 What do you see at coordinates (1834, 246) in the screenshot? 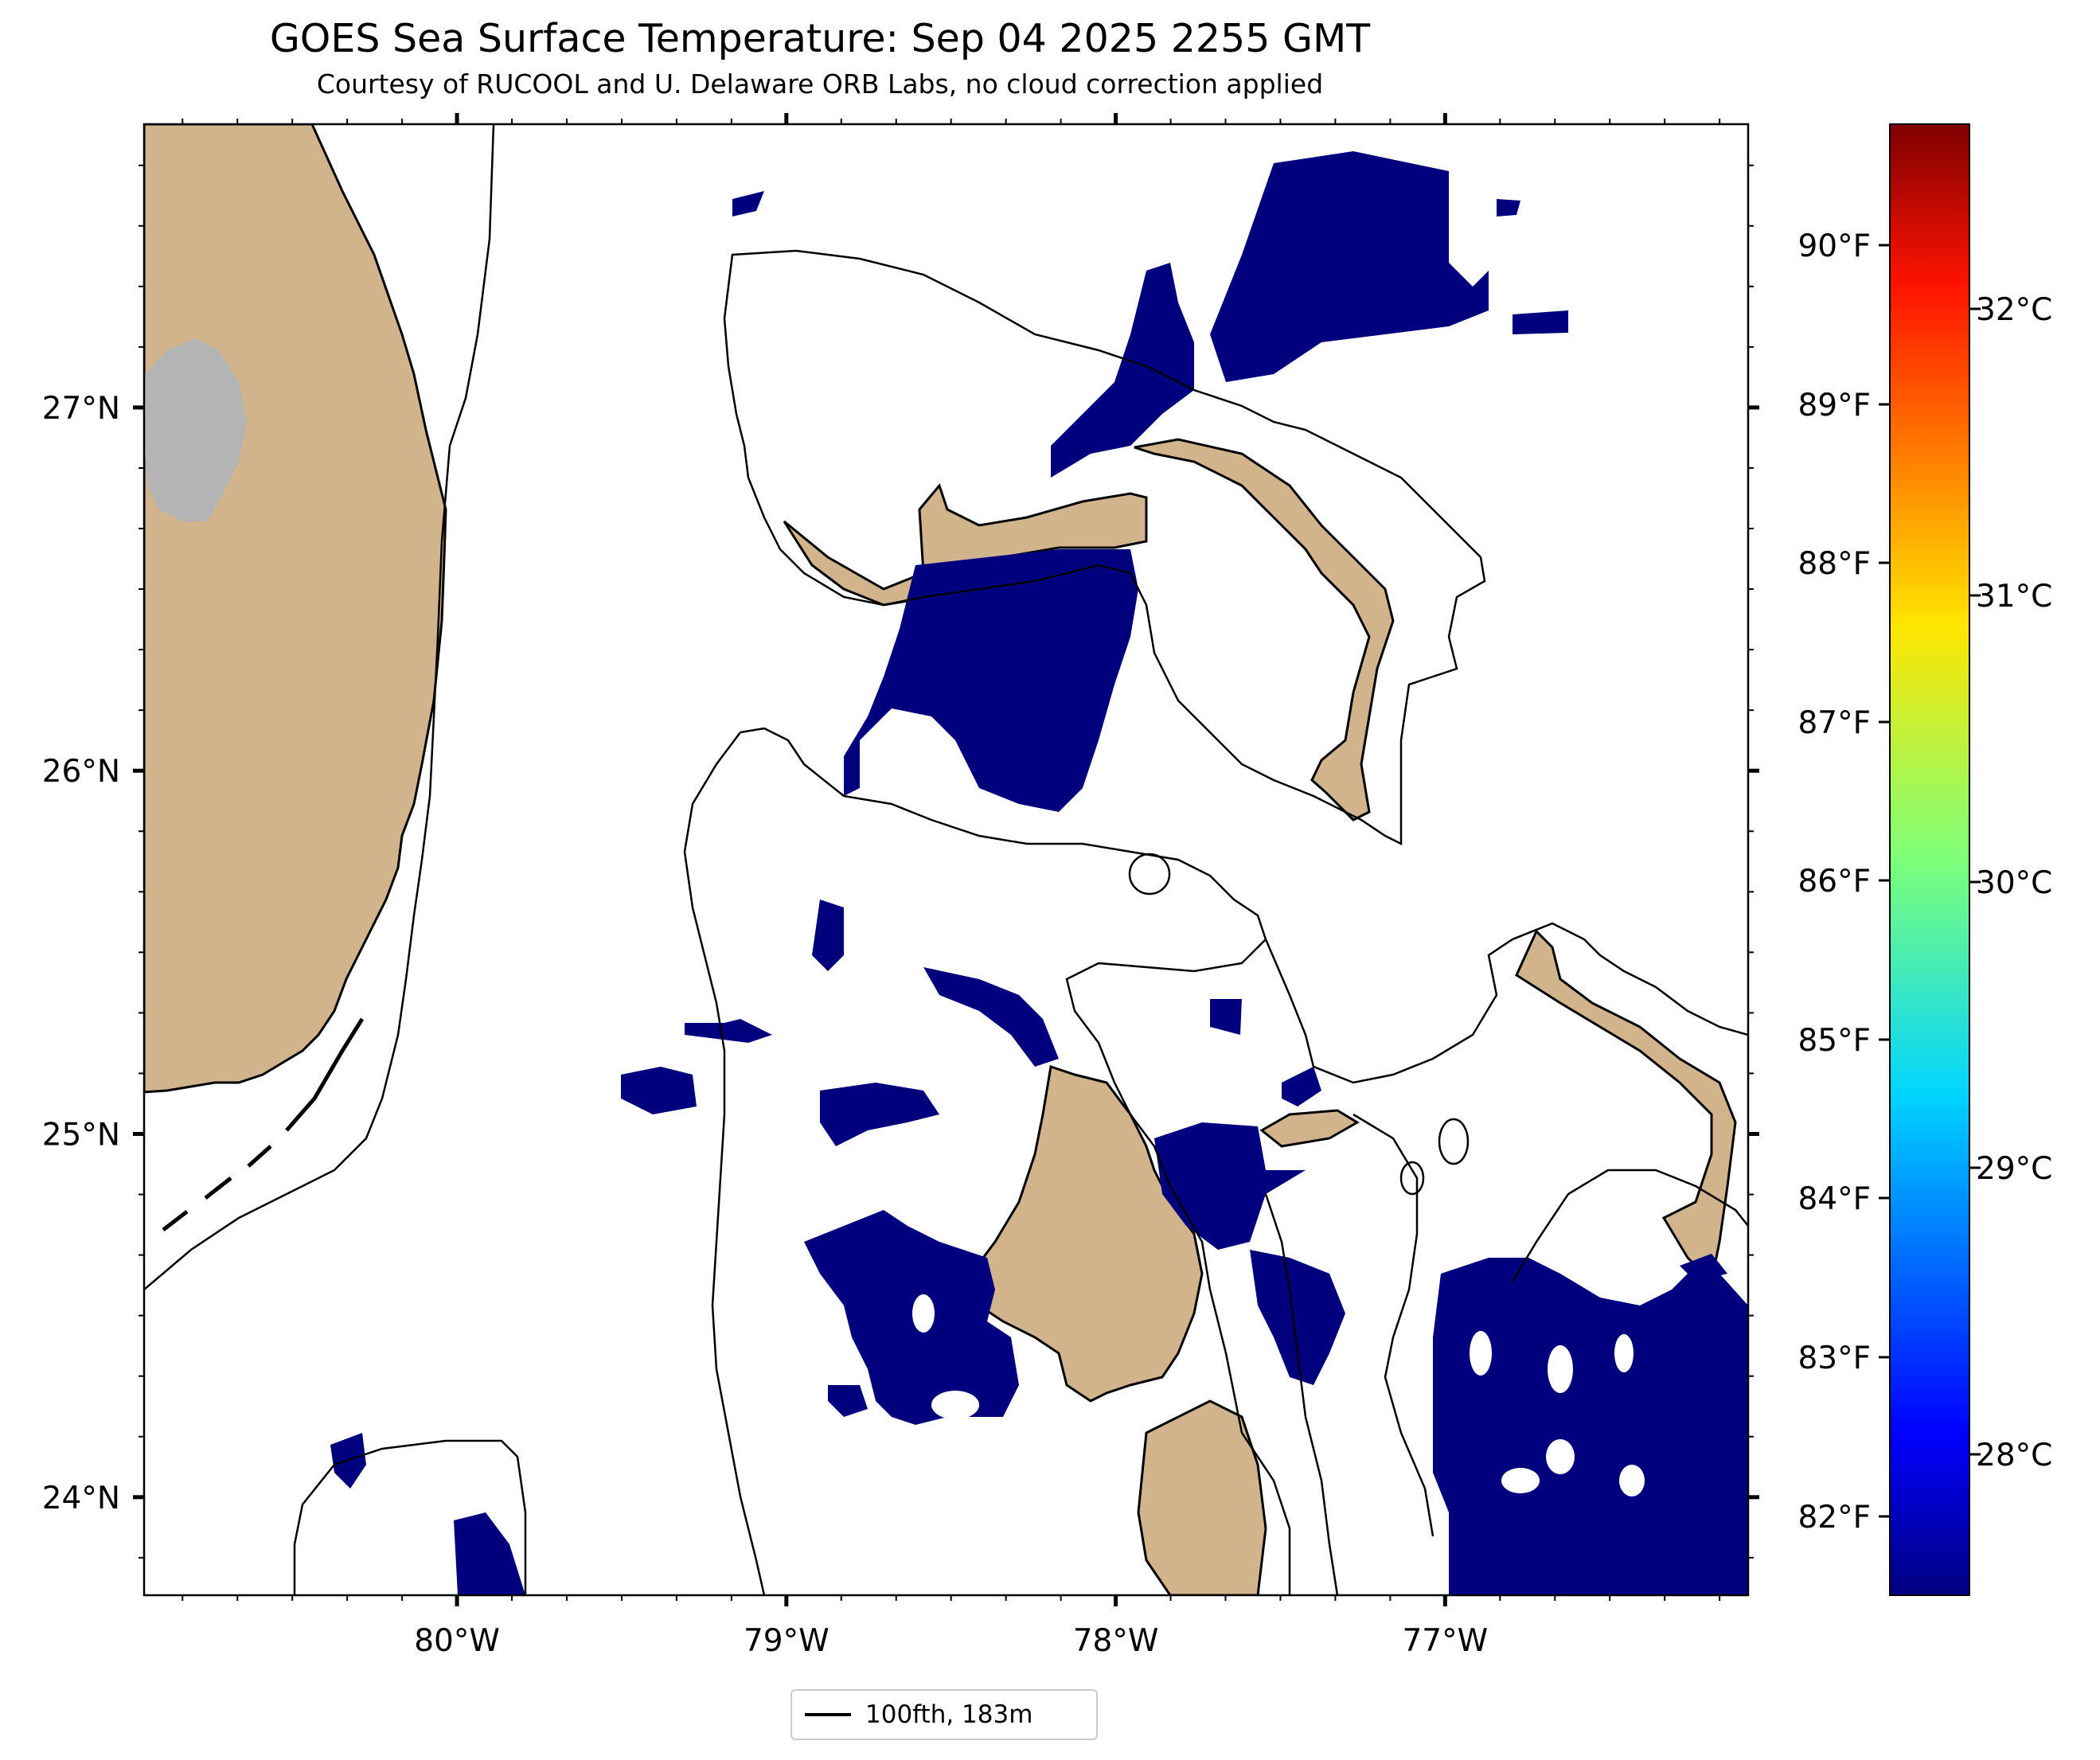
I see `colorbar-f-label: 90°F` at bounding box center [1834, 246].